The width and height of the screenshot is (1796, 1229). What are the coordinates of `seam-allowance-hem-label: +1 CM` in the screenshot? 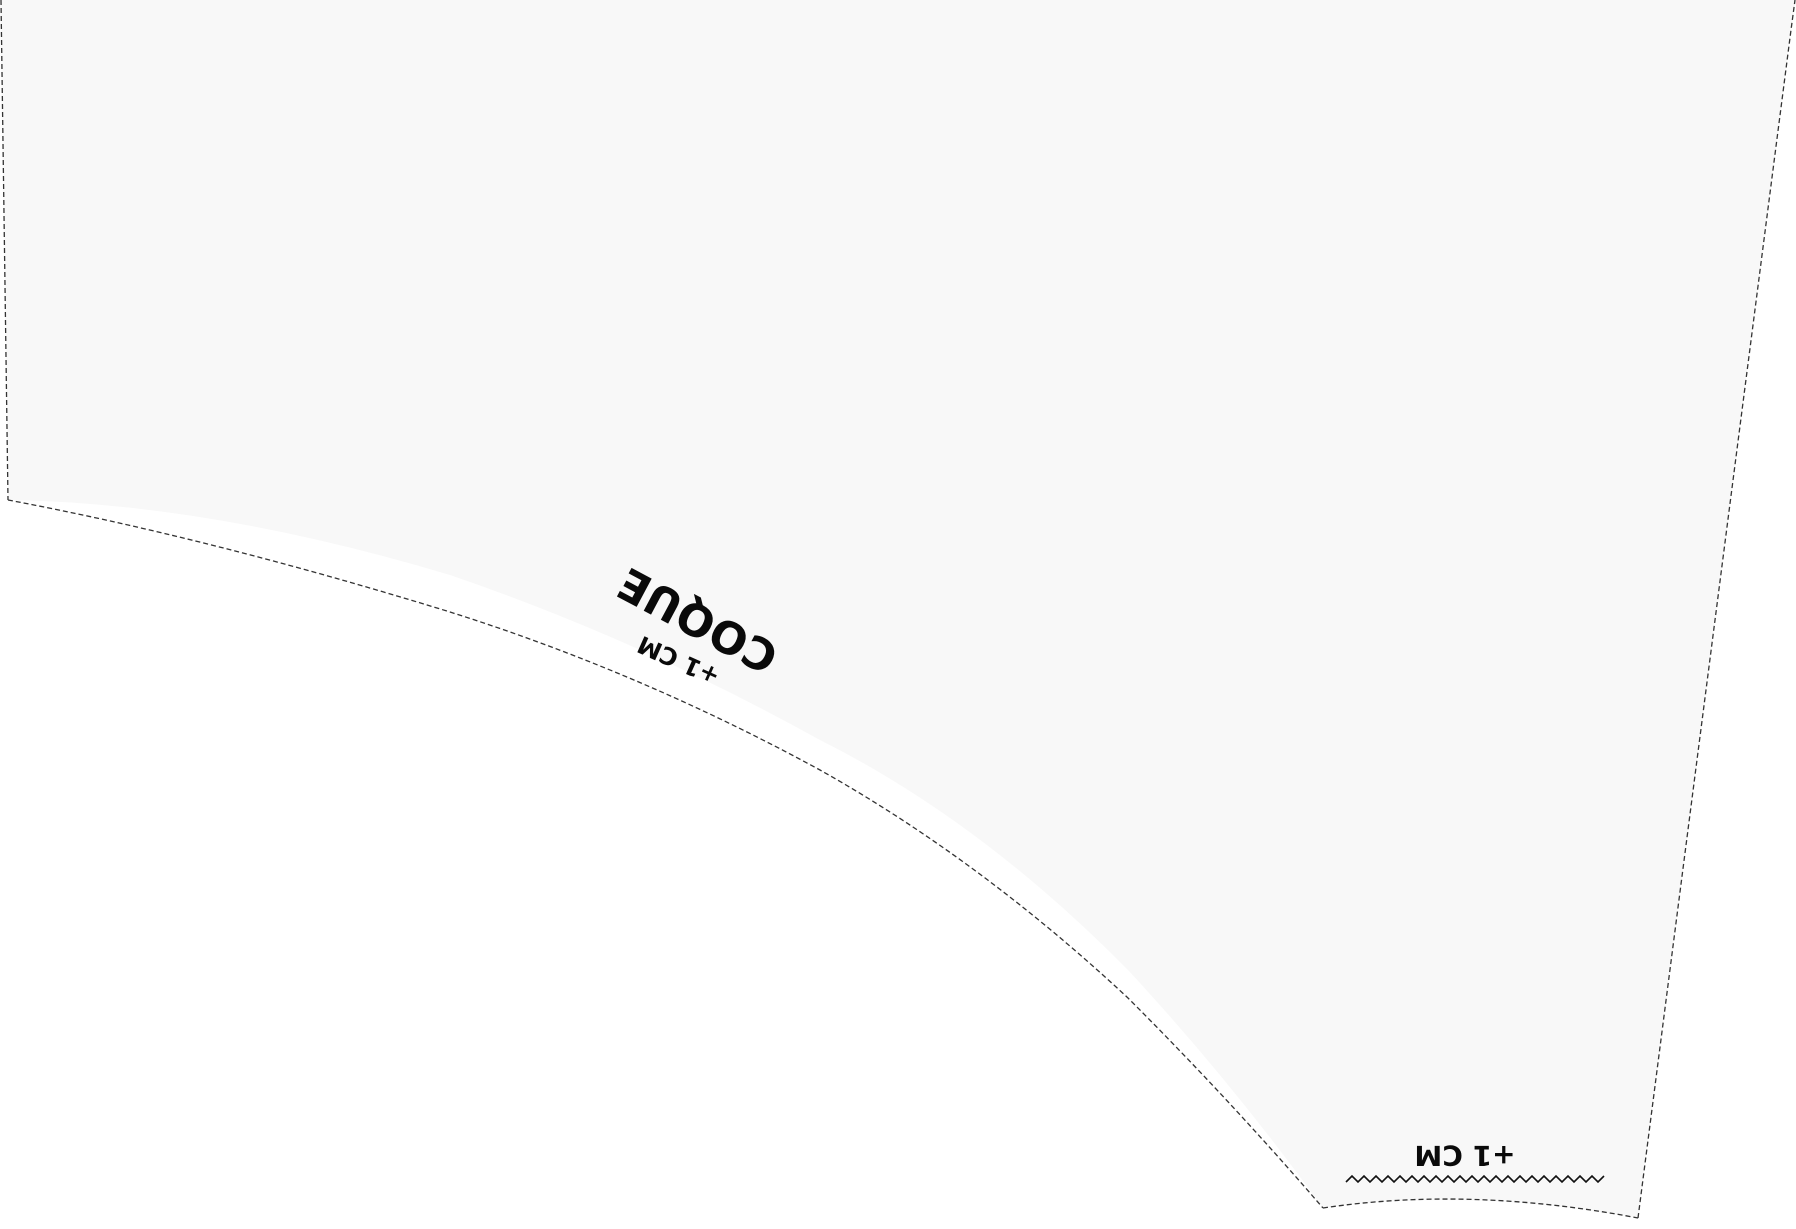 It's located at (1464, 1155).